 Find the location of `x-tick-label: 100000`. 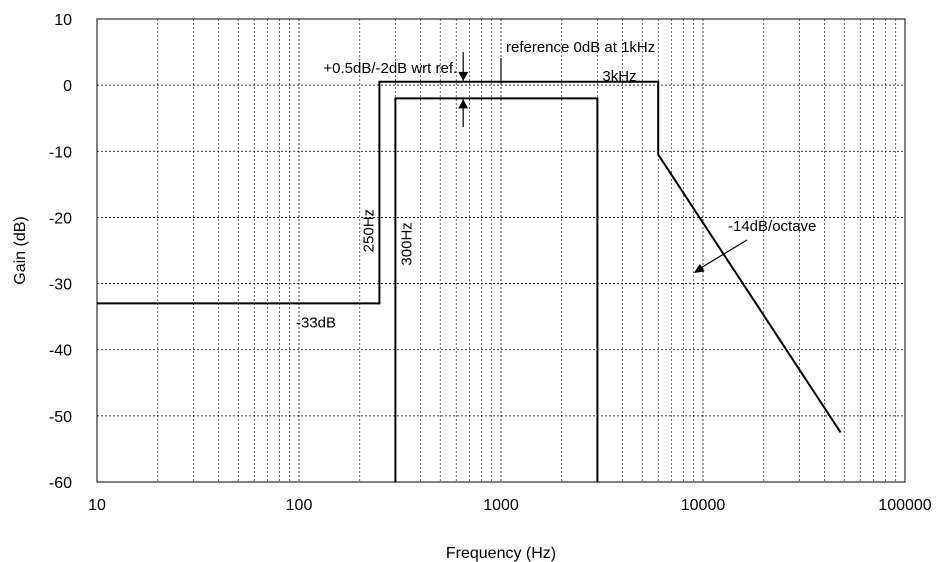

x-tick-label: 100000 is located at coordinates (904, 505).